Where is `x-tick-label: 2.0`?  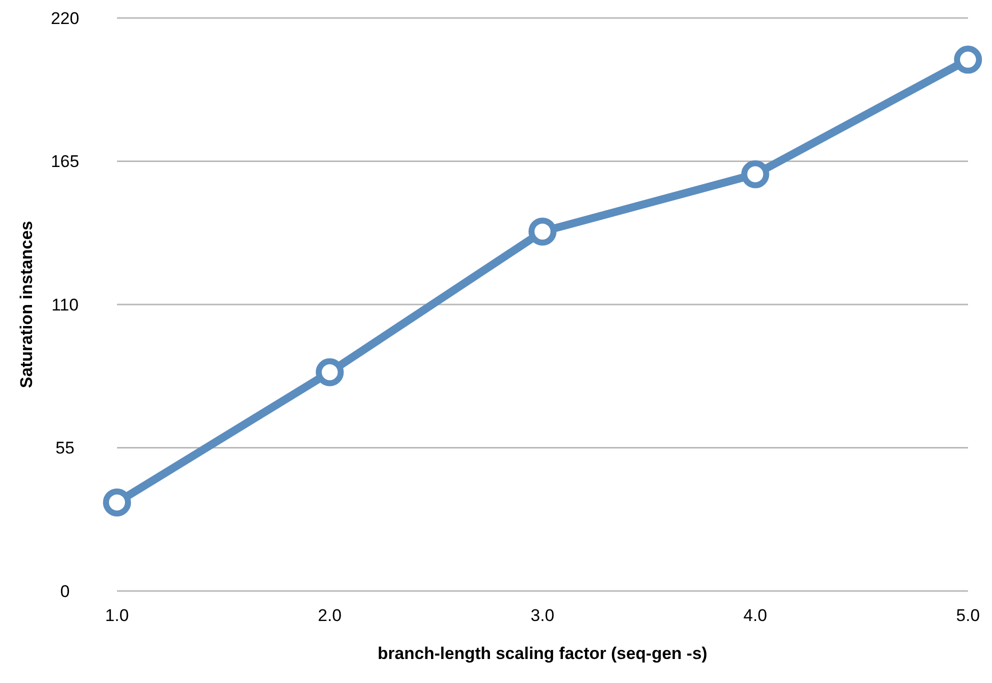 x-tick-label: 2.0 is located at coordinates (330, 615).